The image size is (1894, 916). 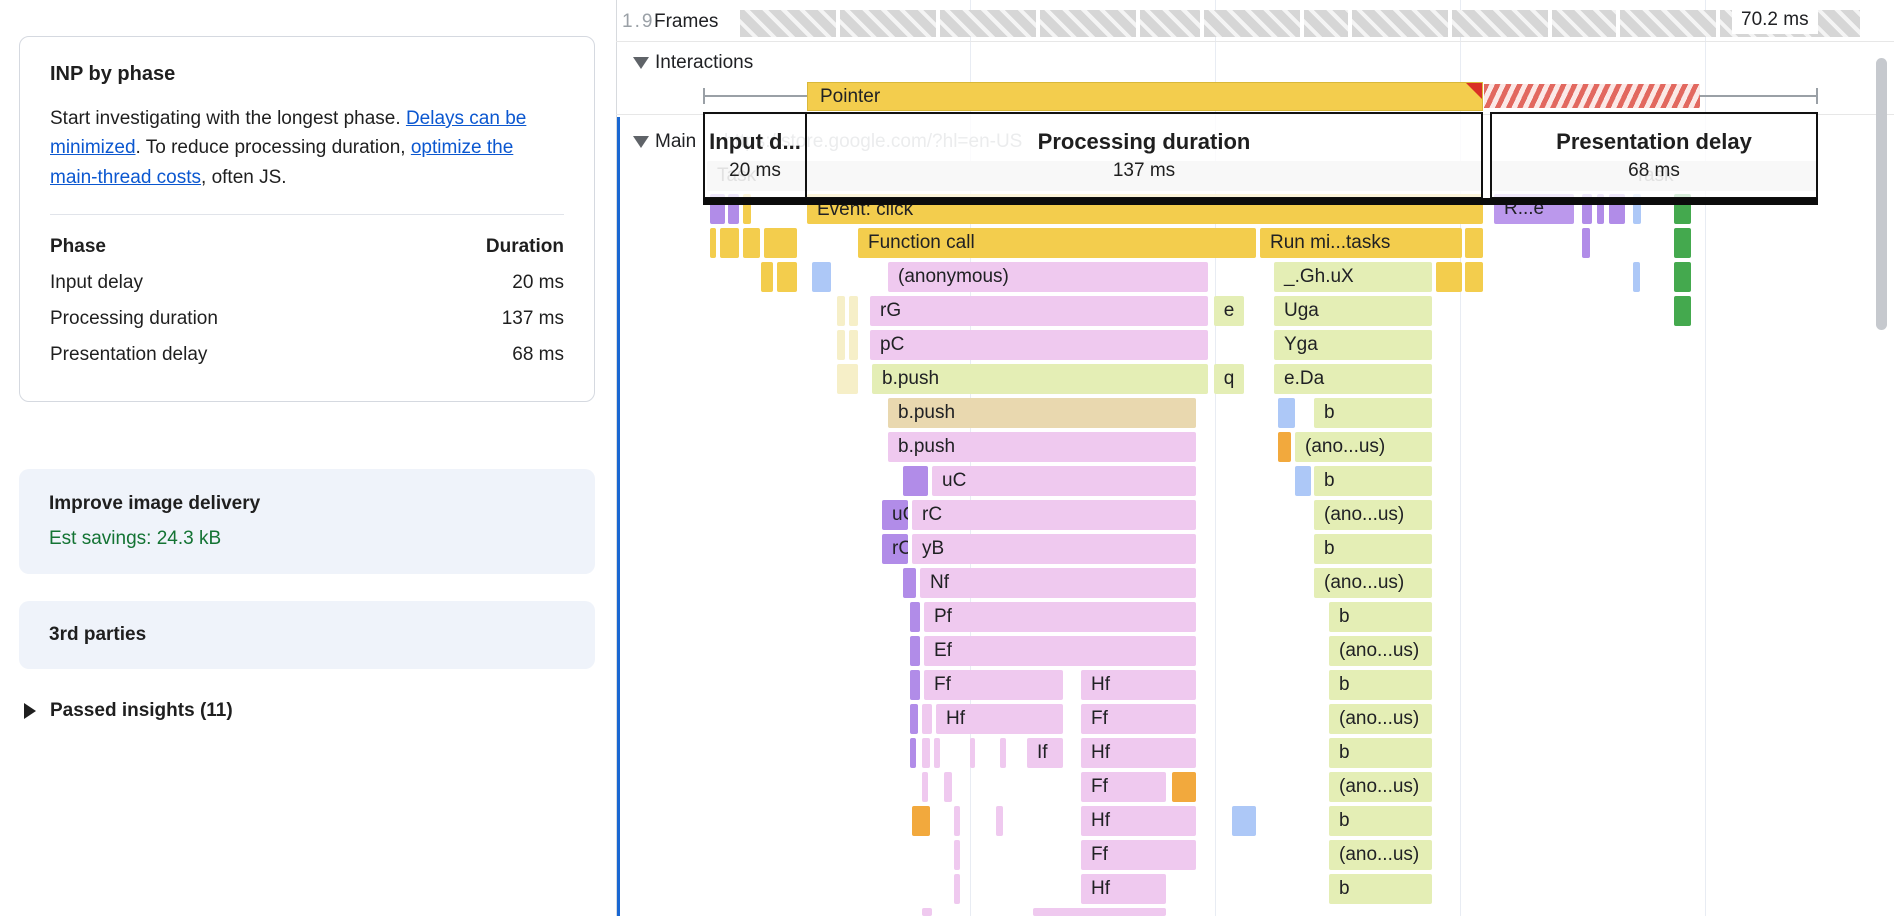 What do you see at coordinates (1060, 617) in the screenshot?
I see `flame-bar: Pf` at bounding box center [1060, 617].